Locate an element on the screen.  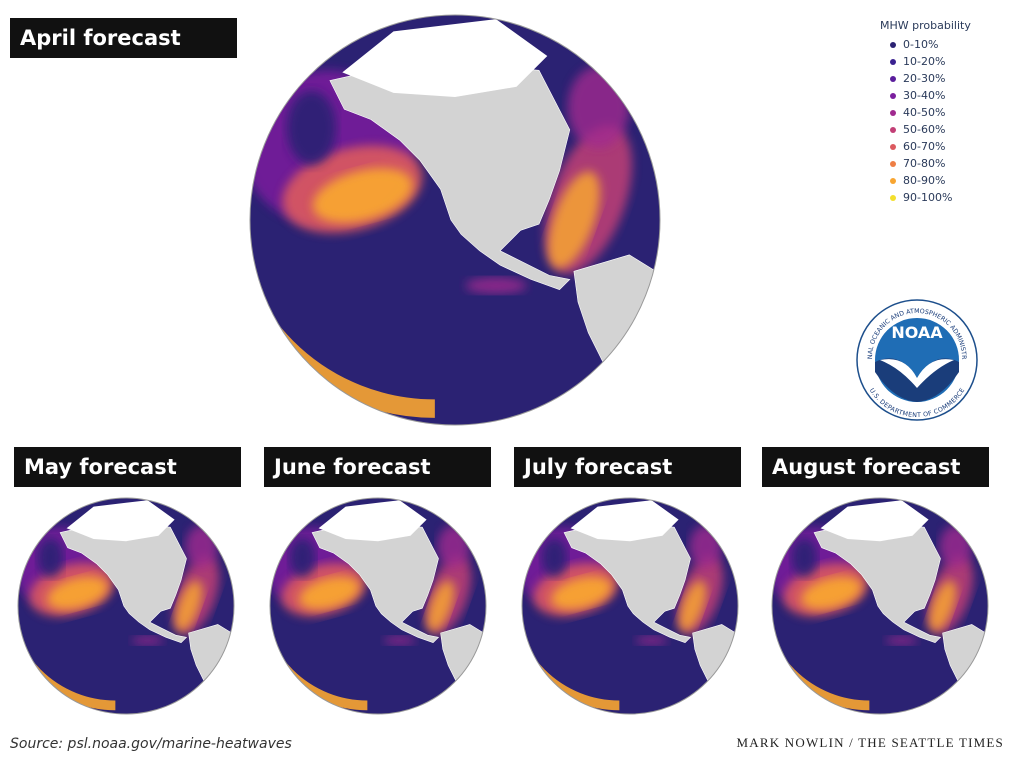
logo-text: NOAA is located at coordinates (917, 332).